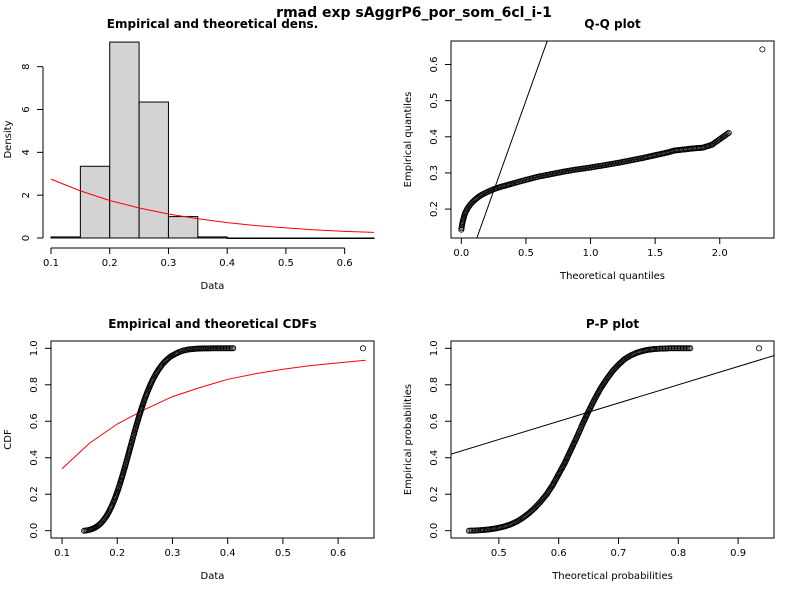 The image size is (800, 600). I want to click on y-axis-label: CDF, so click(8, 439).